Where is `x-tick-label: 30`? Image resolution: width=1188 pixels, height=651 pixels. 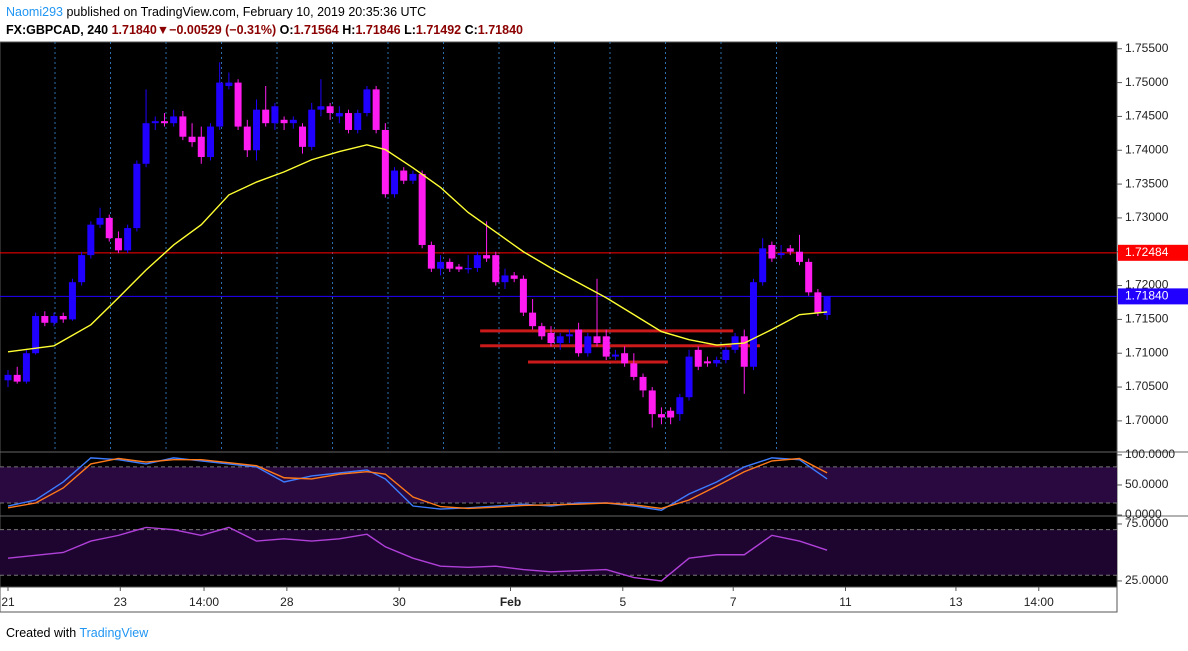 x-tick-label: 30 is located at coordinates (399, 602).